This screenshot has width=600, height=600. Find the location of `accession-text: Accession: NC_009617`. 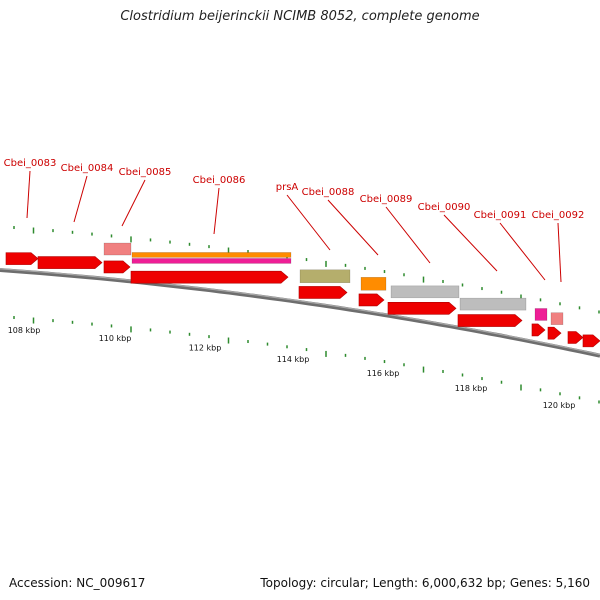

accession-text: Accession: NC_009617 is located at coordinates (77, 583).